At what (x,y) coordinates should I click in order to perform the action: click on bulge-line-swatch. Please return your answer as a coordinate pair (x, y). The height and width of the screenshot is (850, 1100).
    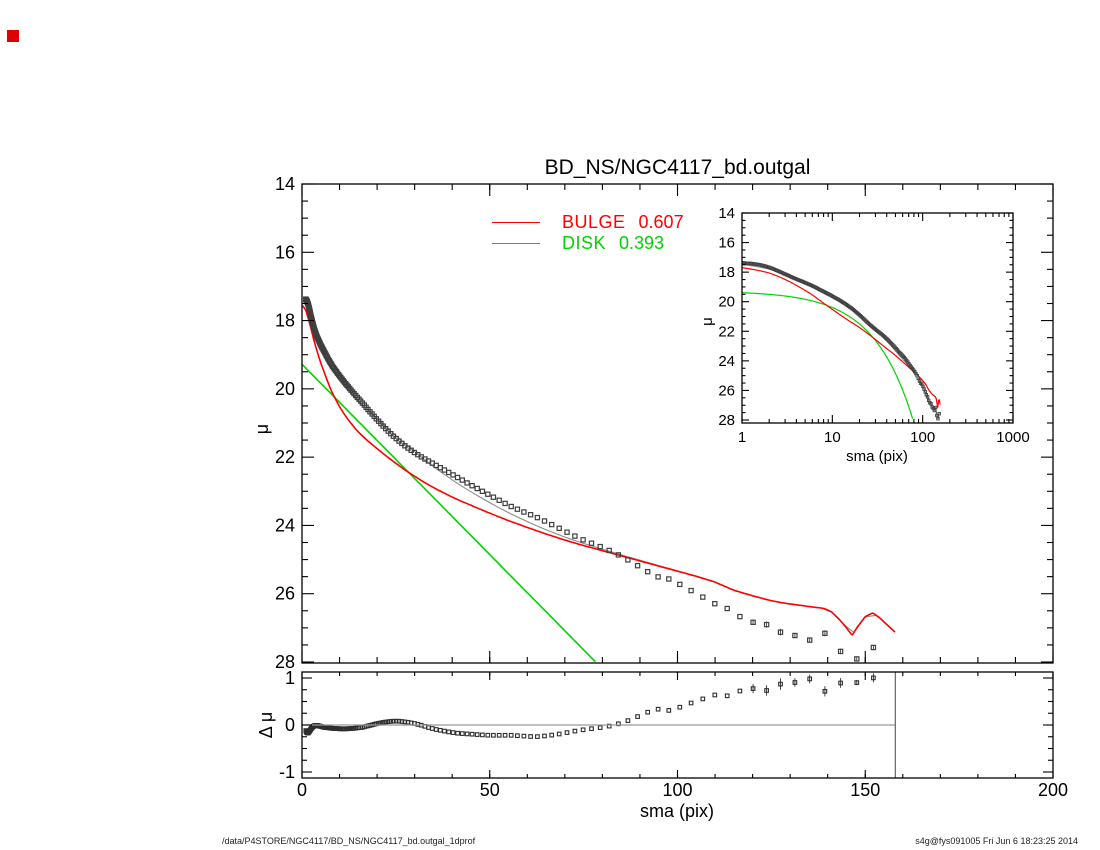
    Looking at the image, I should click on (516, 222).